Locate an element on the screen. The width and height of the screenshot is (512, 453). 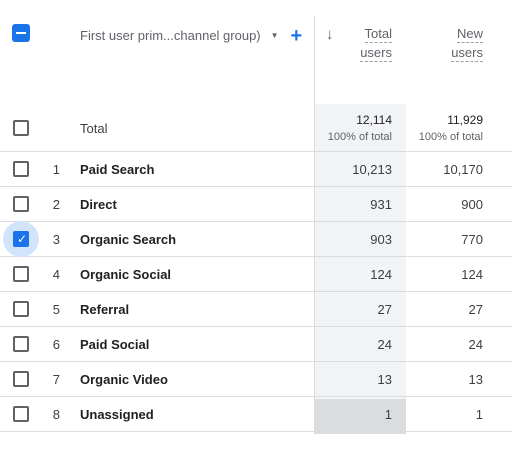
select-all-checkbox is located at coordinates (21, 33).